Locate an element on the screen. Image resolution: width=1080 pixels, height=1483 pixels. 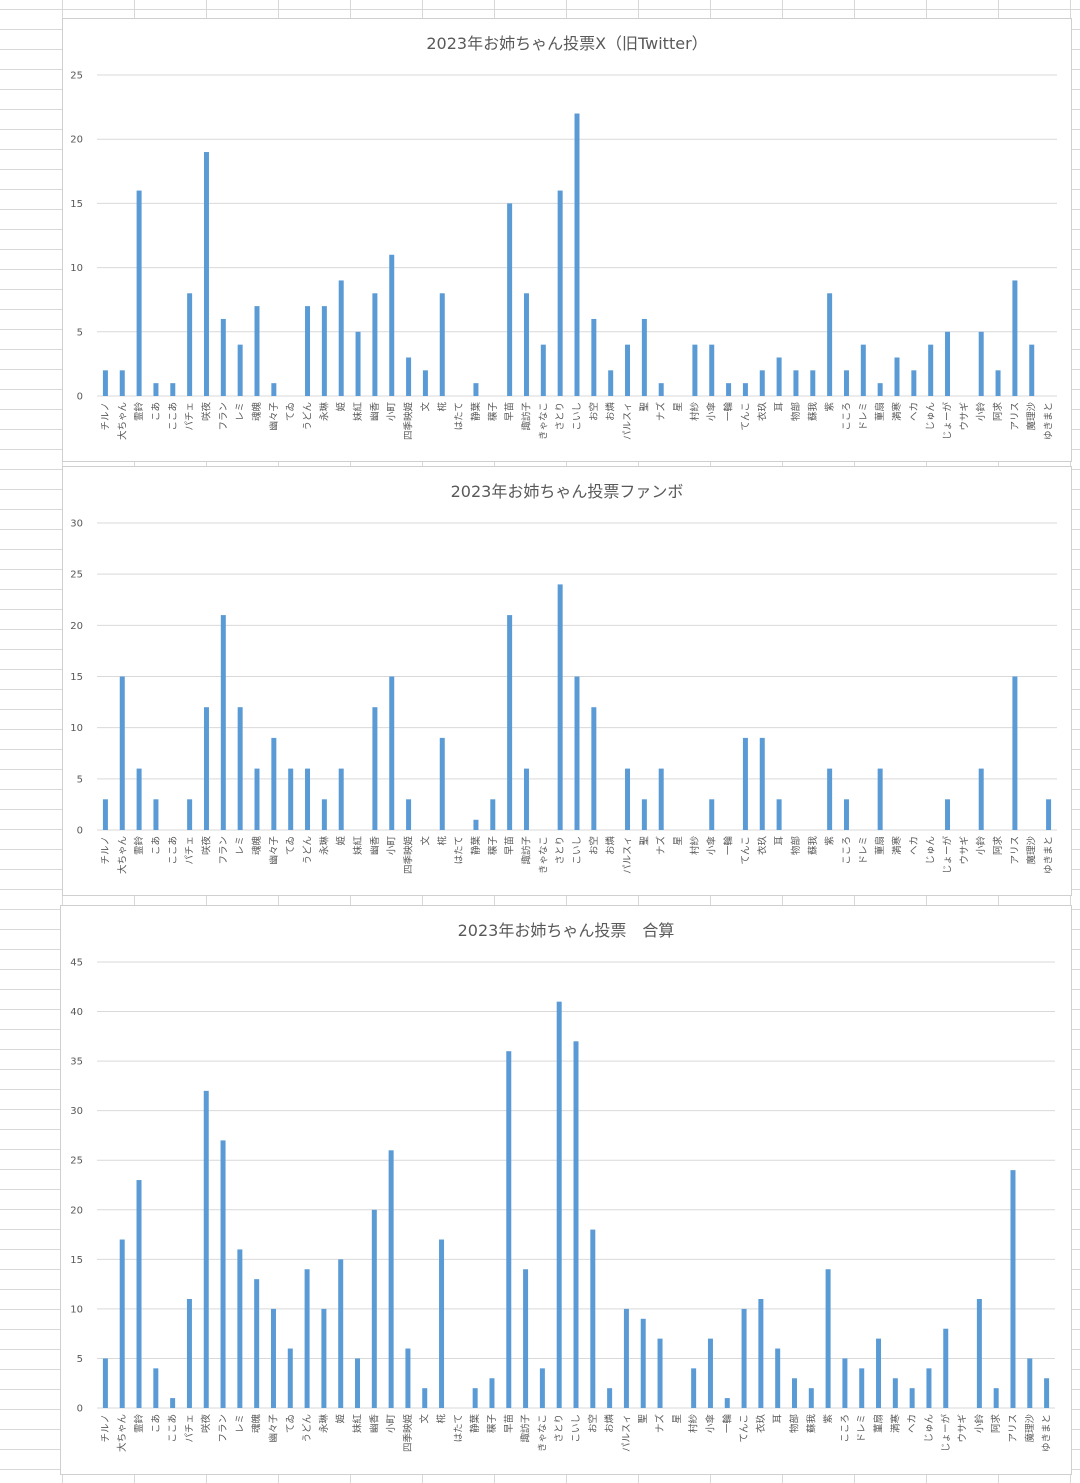
category-label: パチェ is located at coordinates (190, 850).